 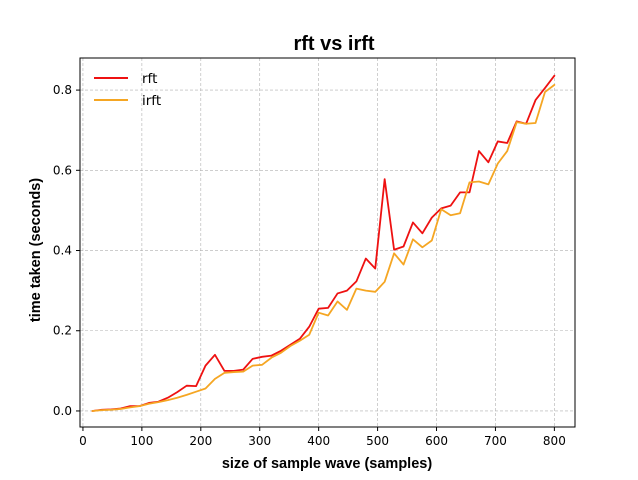 I want to click on chart-title: rft vs irft, so click(x=333, y=44).